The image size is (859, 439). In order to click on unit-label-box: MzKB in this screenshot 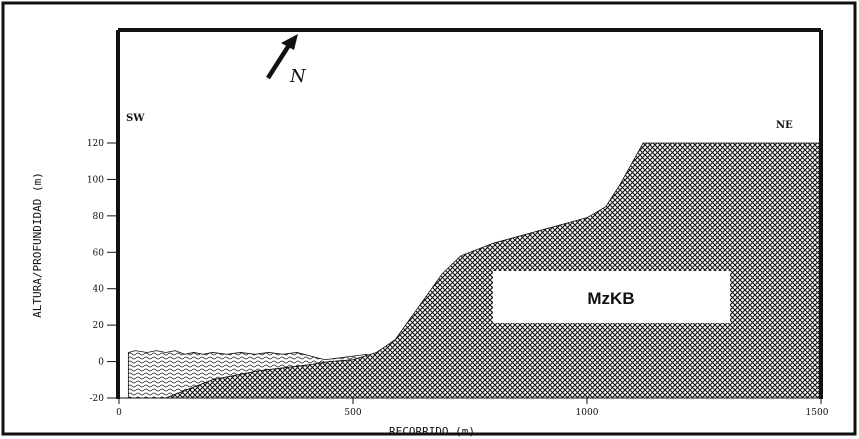, I will do `click(611, 297)`.